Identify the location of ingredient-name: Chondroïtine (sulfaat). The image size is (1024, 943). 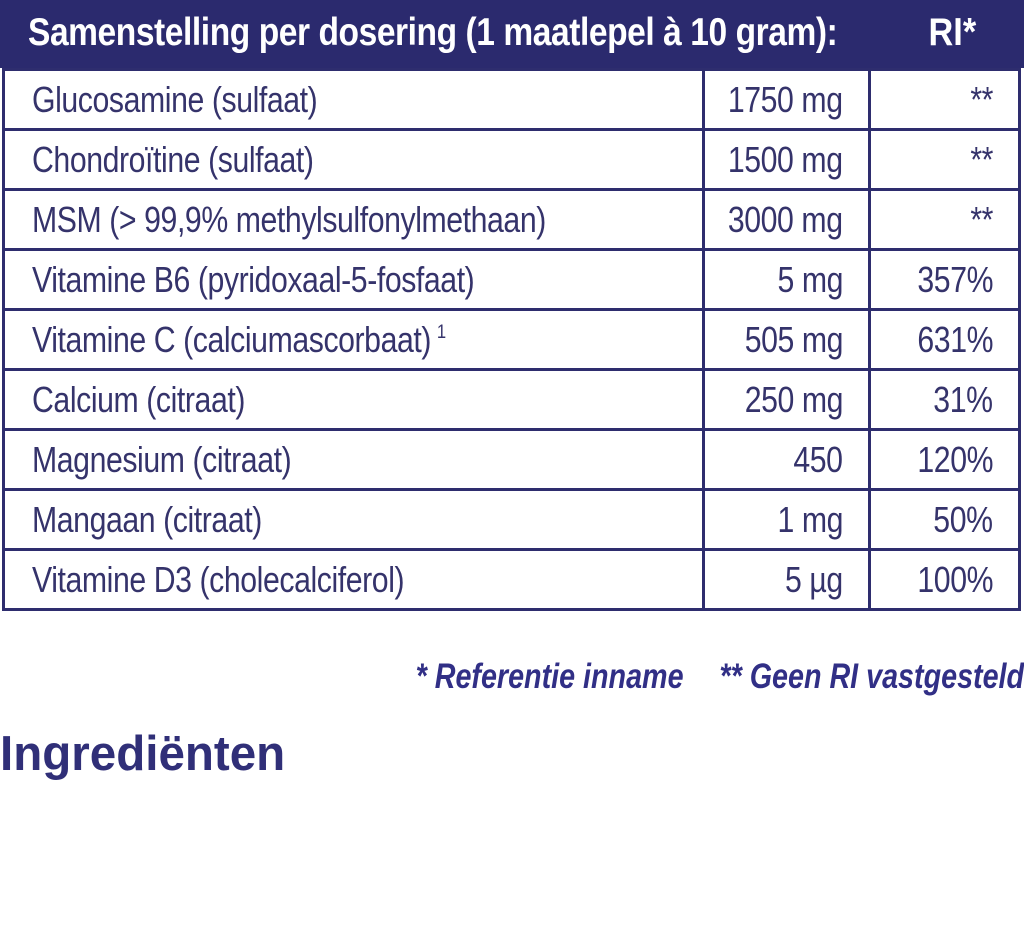
(173, 159).